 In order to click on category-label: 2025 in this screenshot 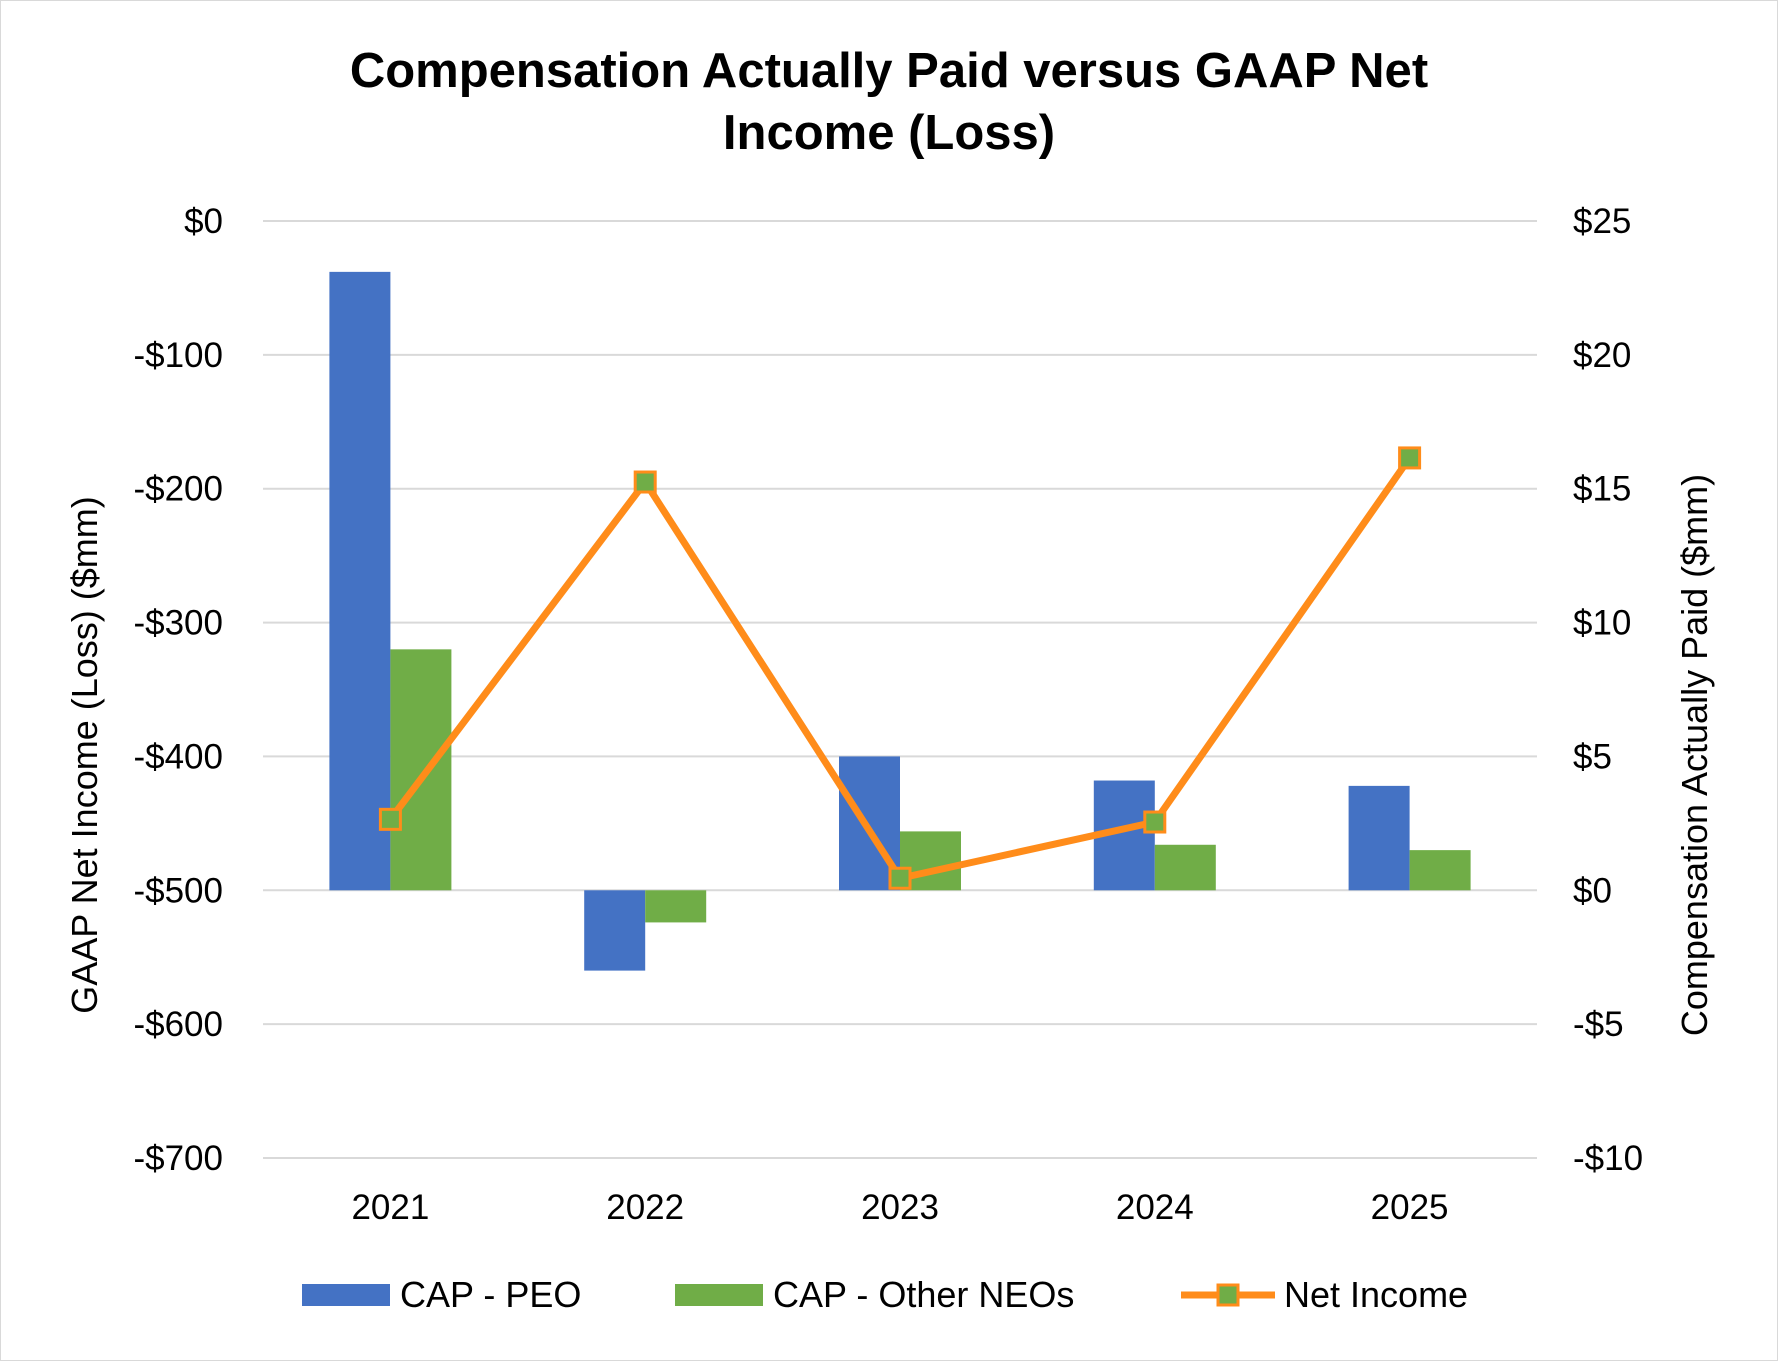, I will do `click(1410, 1207)`.